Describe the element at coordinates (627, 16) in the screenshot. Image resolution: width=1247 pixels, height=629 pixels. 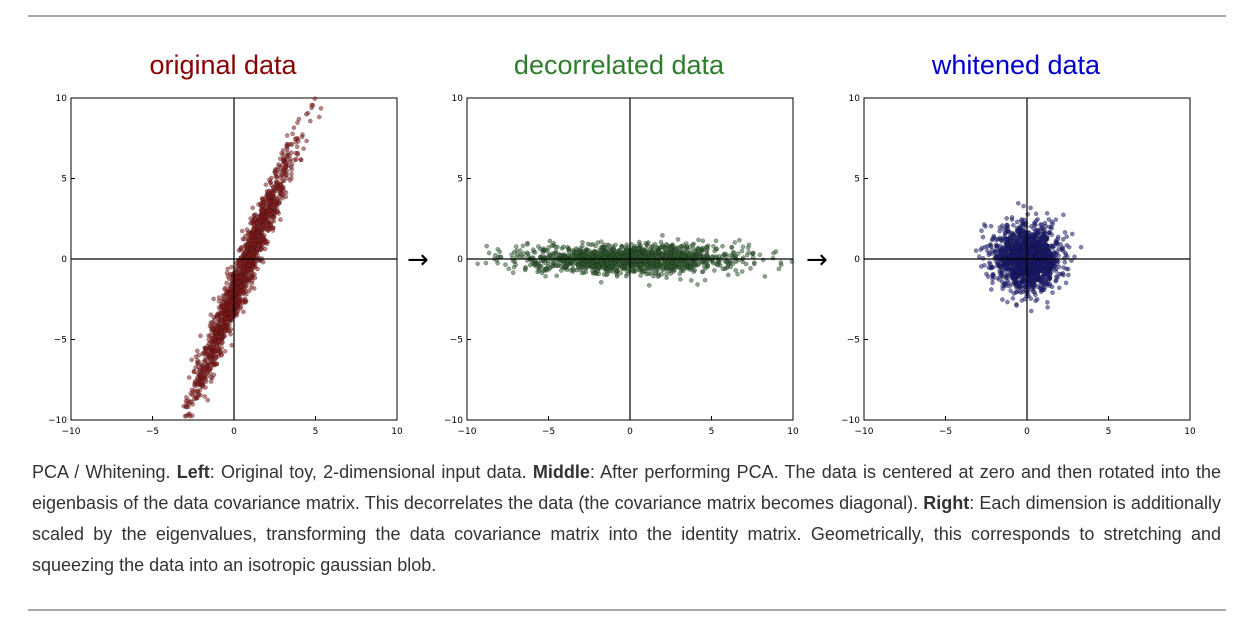
I see `top-divider` at that location.